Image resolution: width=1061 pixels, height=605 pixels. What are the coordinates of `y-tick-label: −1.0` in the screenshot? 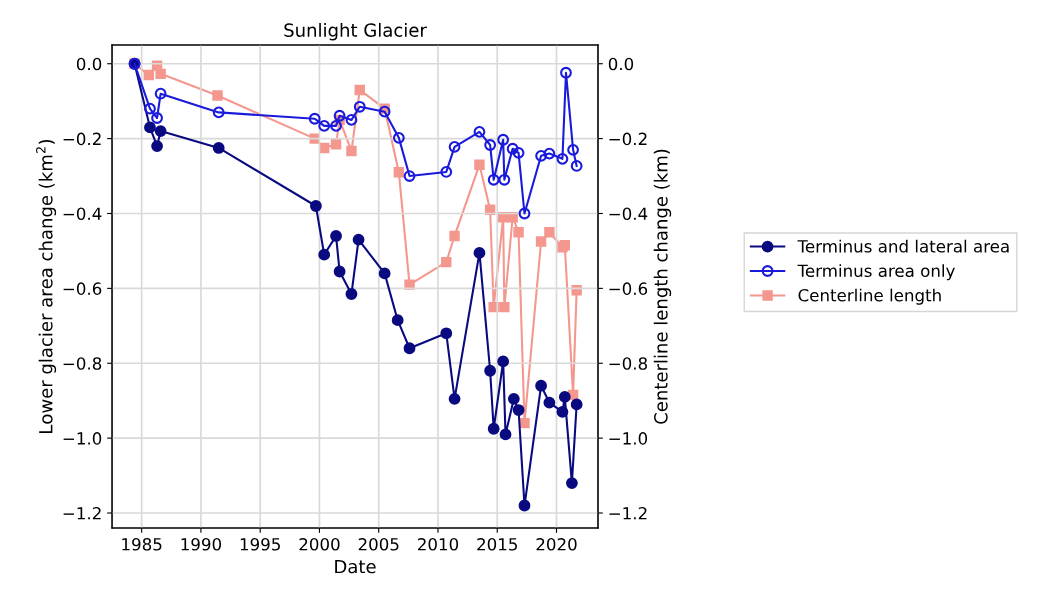 It's located at (82, 438).